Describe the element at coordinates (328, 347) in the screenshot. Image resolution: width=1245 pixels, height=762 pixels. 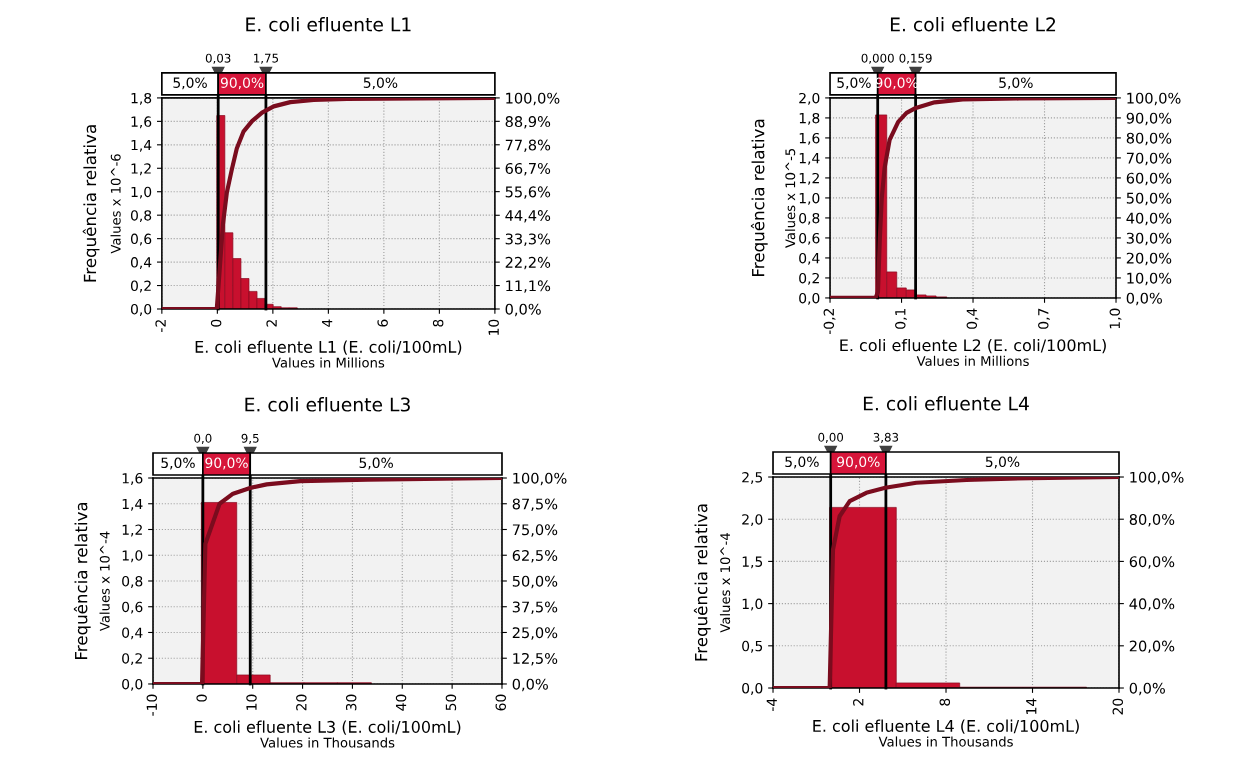
I see `x-axis-title: E. coli efluente L1 (E. coli/100mL)` at that location.